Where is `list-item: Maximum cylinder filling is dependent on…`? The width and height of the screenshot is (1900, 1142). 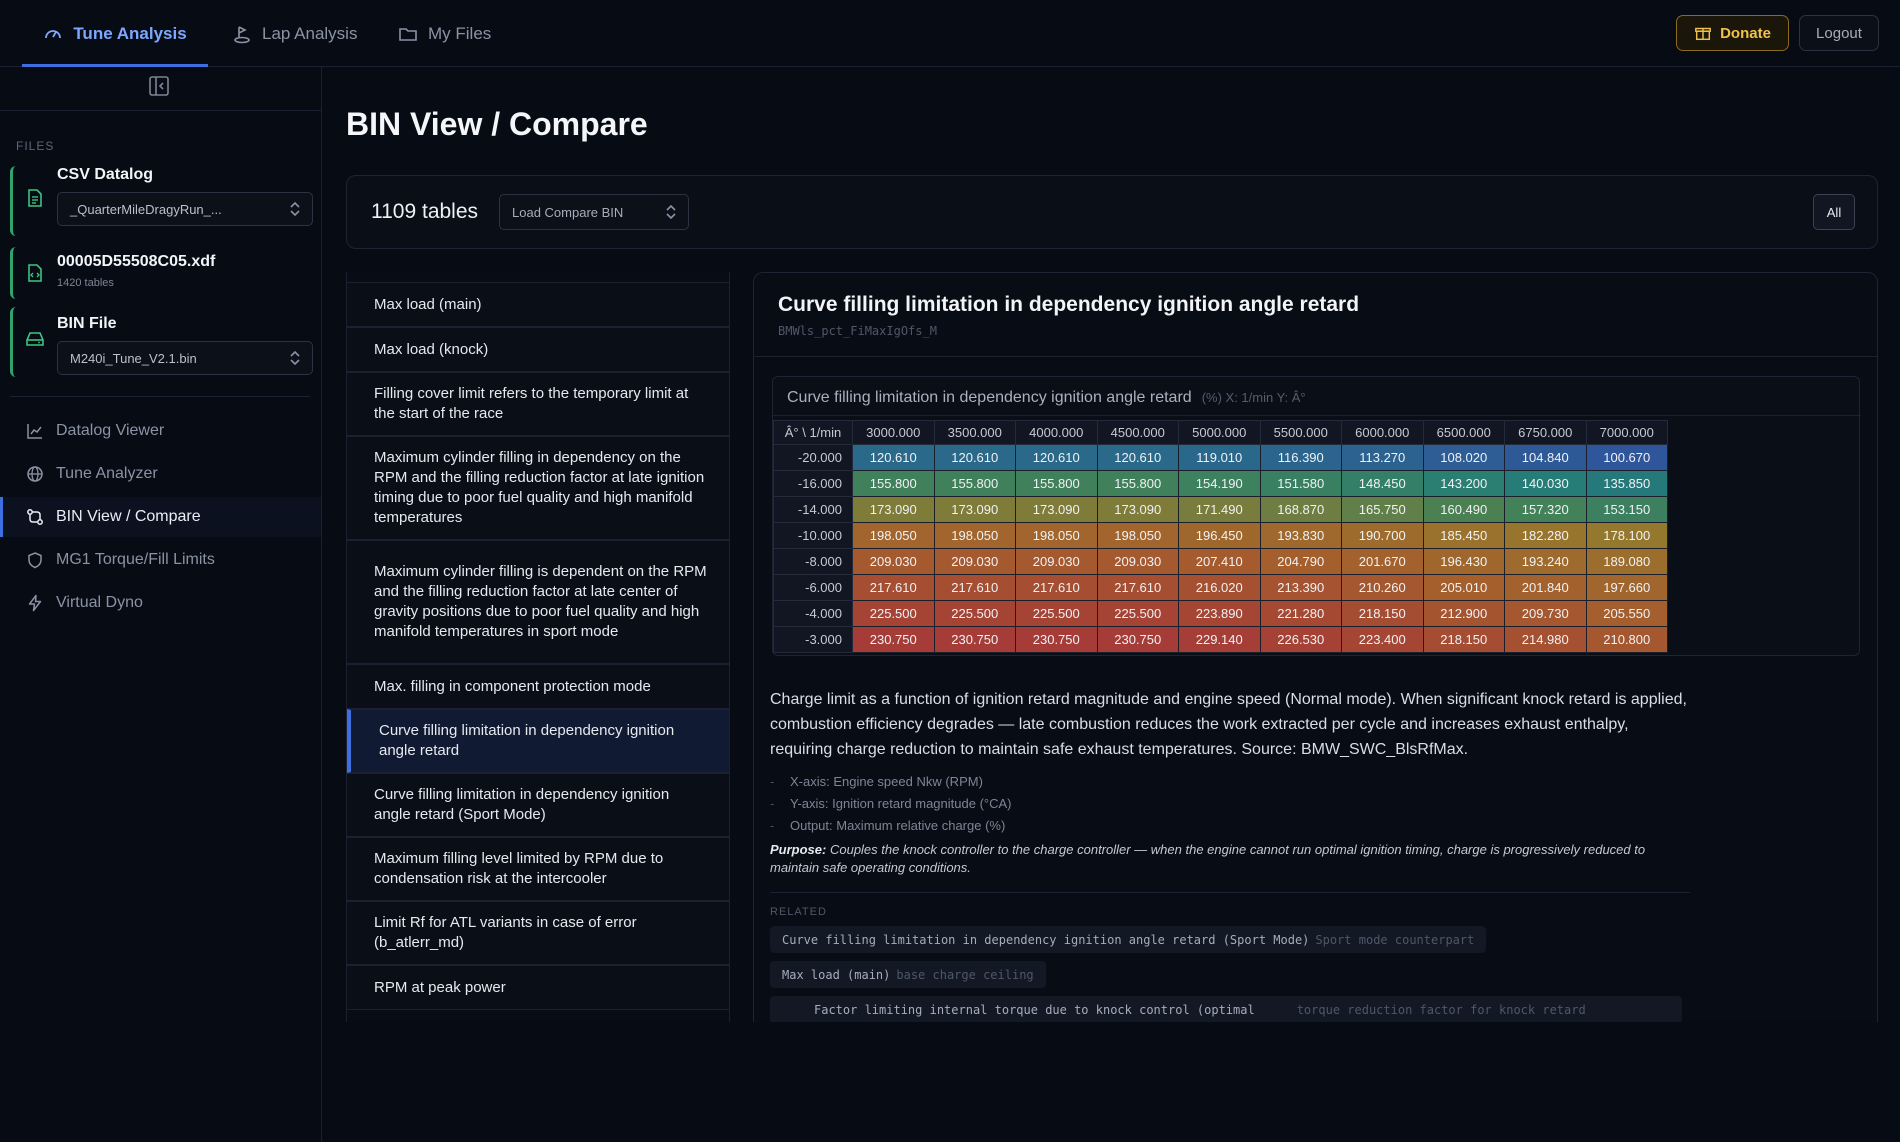
list-item: Maximum cylinder filling is dependent on… is located at coordinates (538, 602).